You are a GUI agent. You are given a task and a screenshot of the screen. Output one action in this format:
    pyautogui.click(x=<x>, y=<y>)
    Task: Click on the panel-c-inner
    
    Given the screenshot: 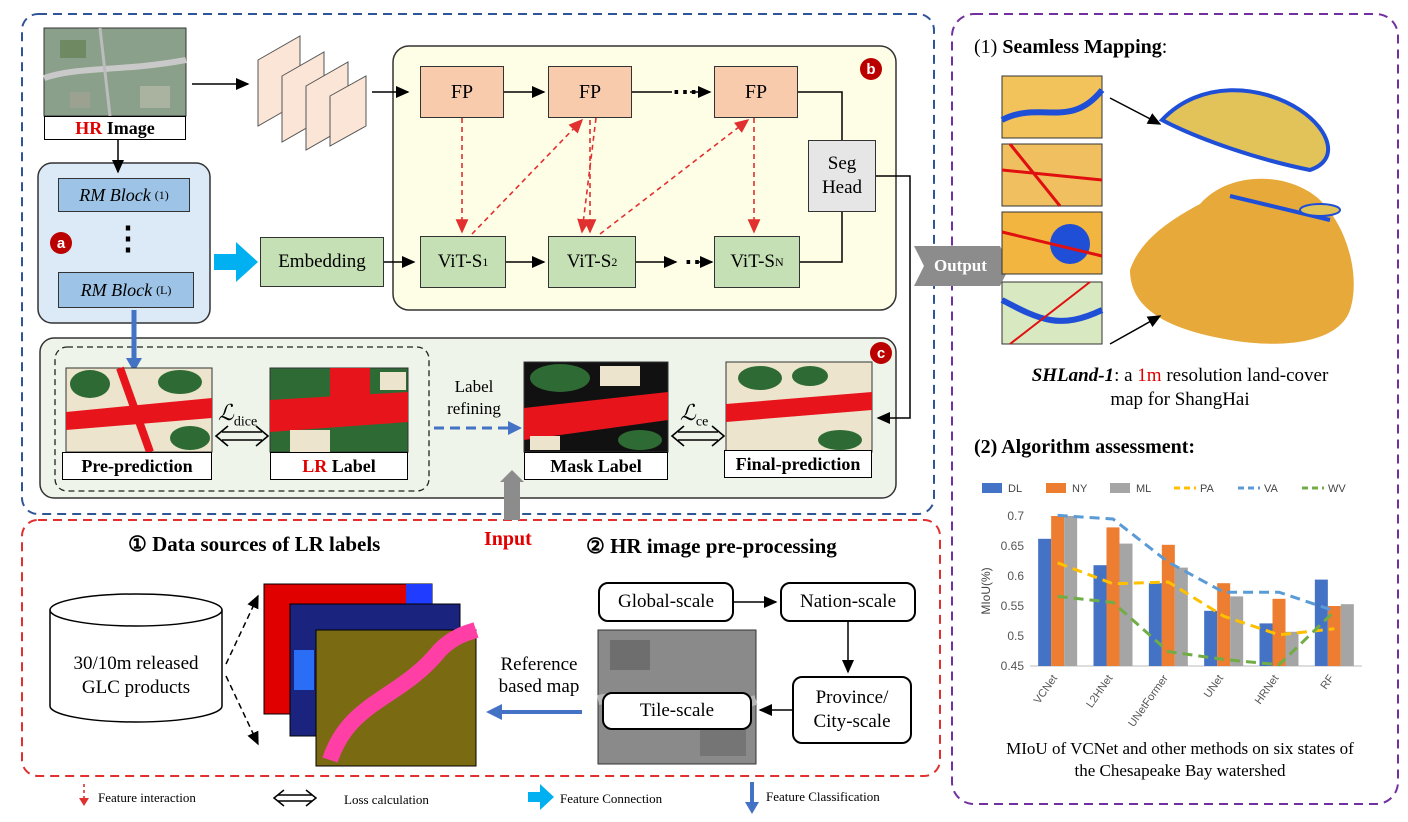 What is the action you would take?
    pyautogui.click(x=242, y=419)
    